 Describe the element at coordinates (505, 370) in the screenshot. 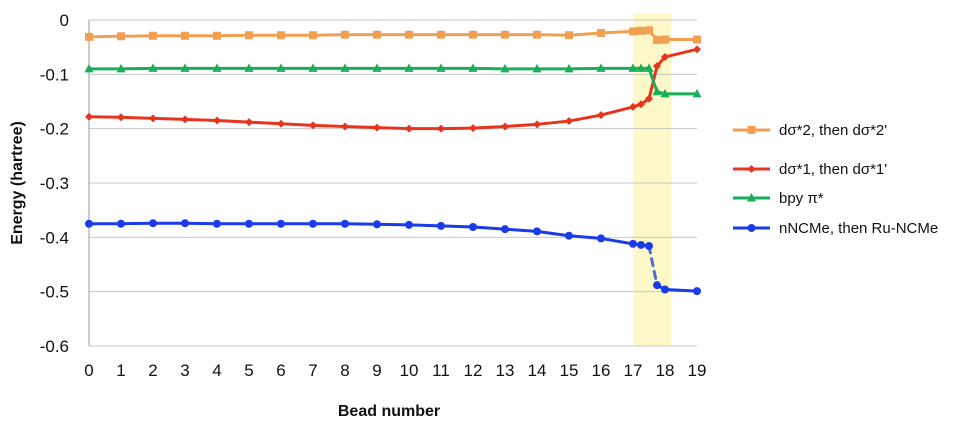

I see `x-tick-label: 13` at that location.